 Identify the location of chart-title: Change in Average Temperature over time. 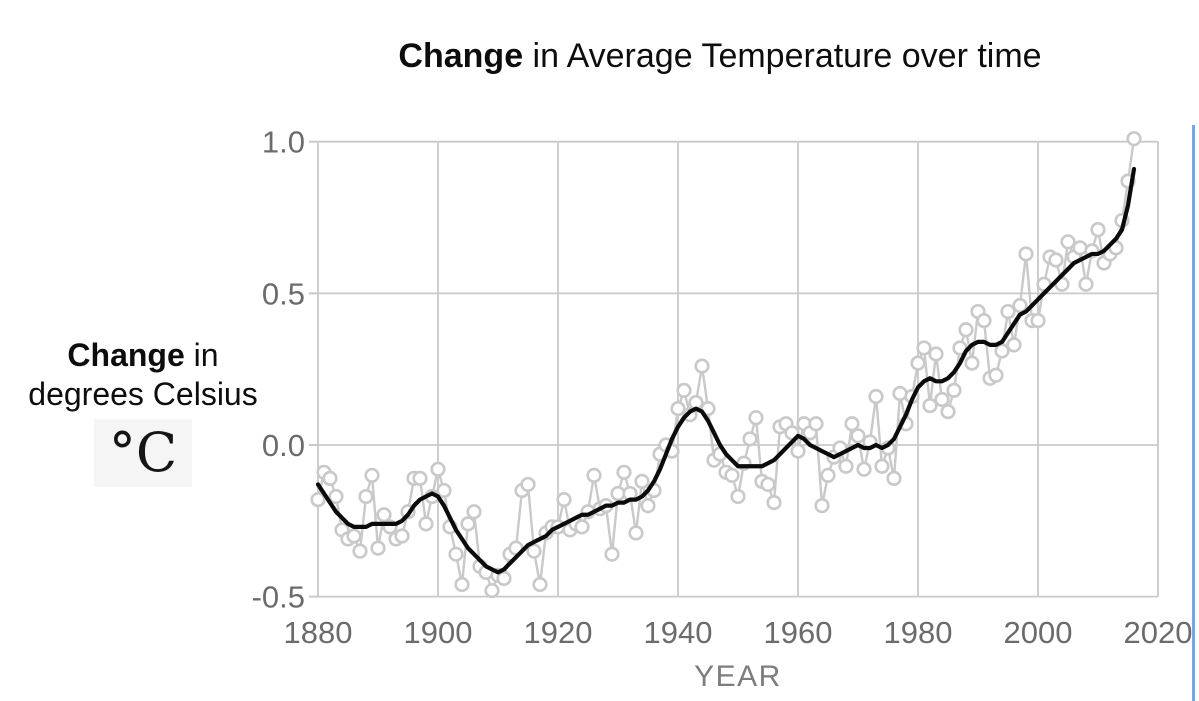
(720, 56).